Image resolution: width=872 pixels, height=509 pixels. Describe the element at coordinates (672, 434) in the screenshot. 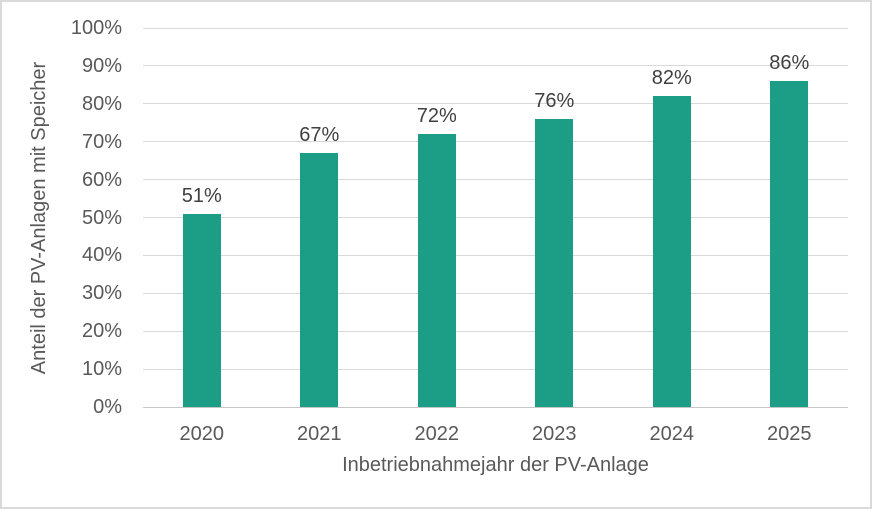

I see `x-tick-label-2024: 2024` at that location.